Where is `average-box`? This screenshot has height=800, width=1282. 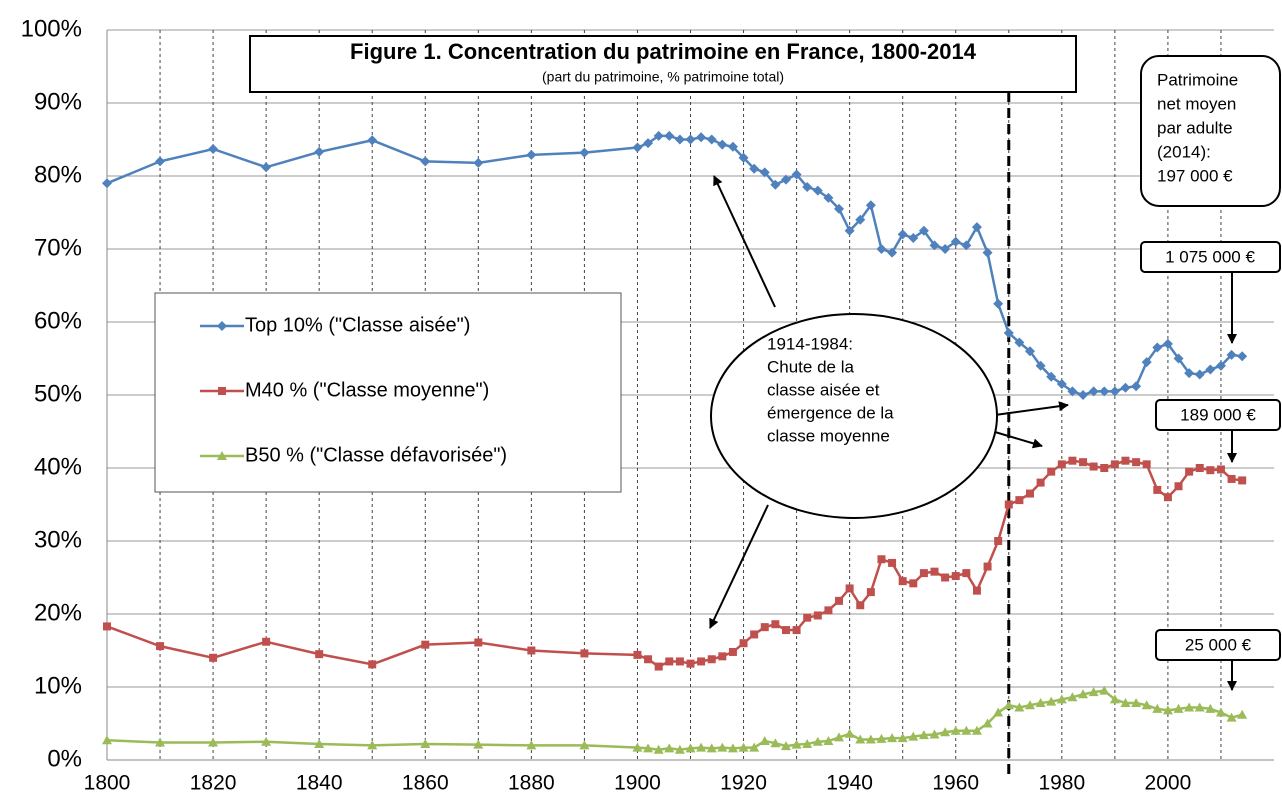 average-box is located at coordinates (1210, 131).